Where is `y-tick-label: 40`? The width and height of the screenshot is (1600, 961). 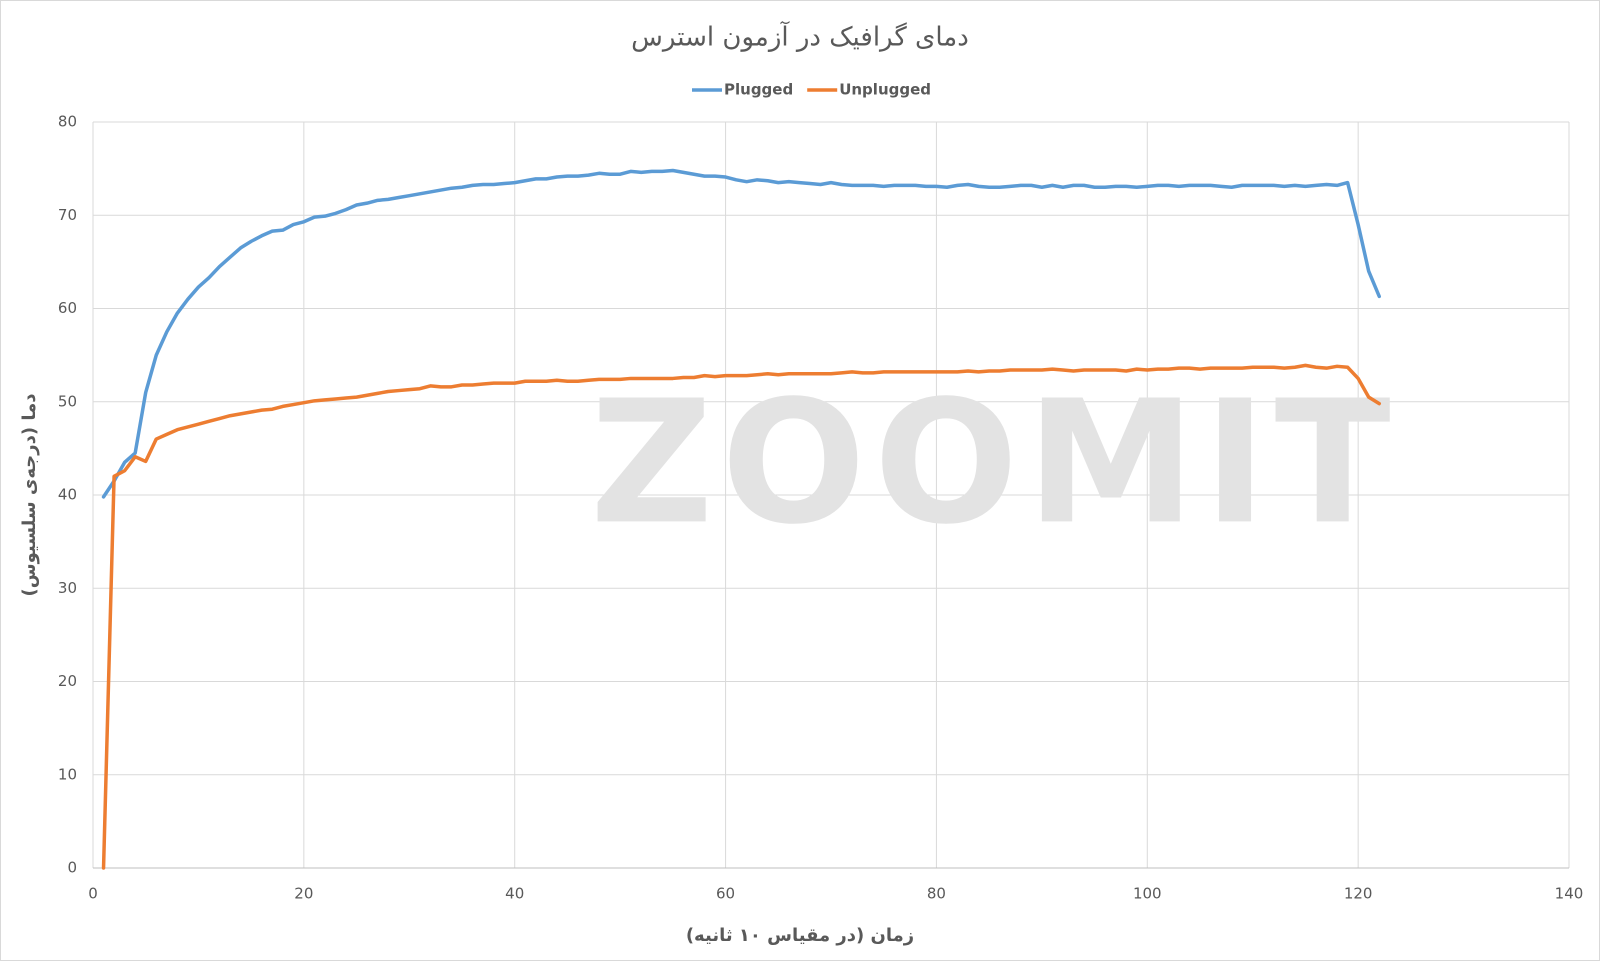
y-tick-label: 40 is located at coordinates (67, 495).